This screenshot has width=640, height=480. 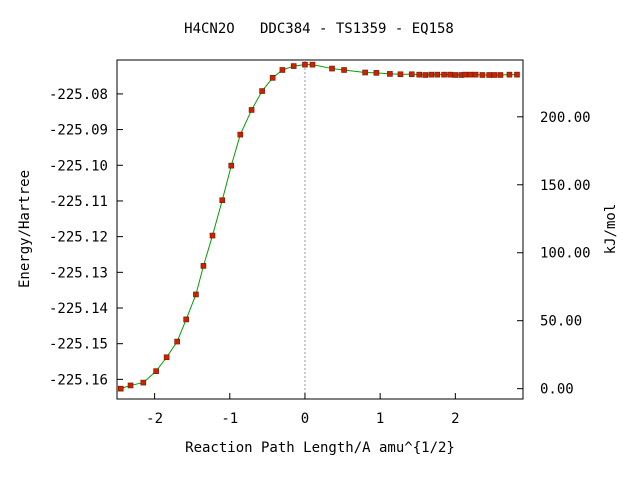 What do you see at coordinates (78, 166) in the screenshot?
I see `y-tick-label: -225.10` at bounding box center [78, 166].